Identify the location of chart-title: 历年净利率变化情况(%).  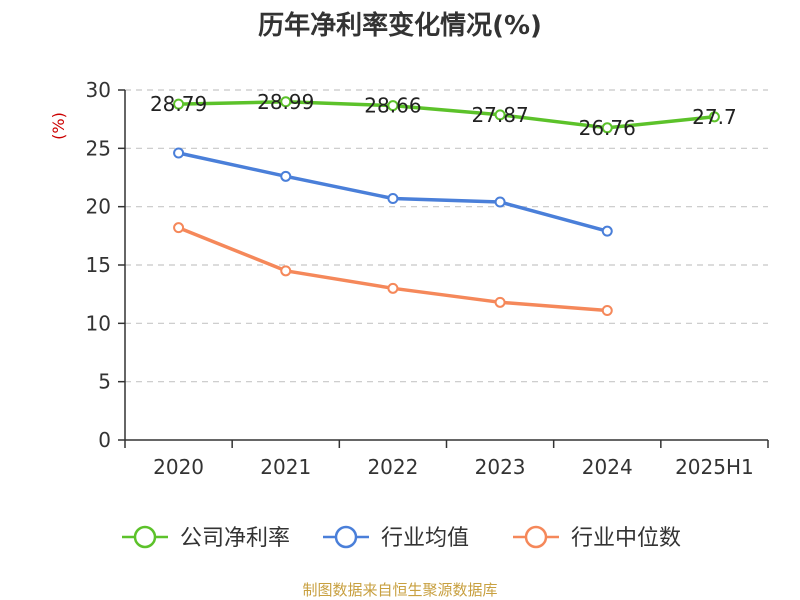
(400, 25).